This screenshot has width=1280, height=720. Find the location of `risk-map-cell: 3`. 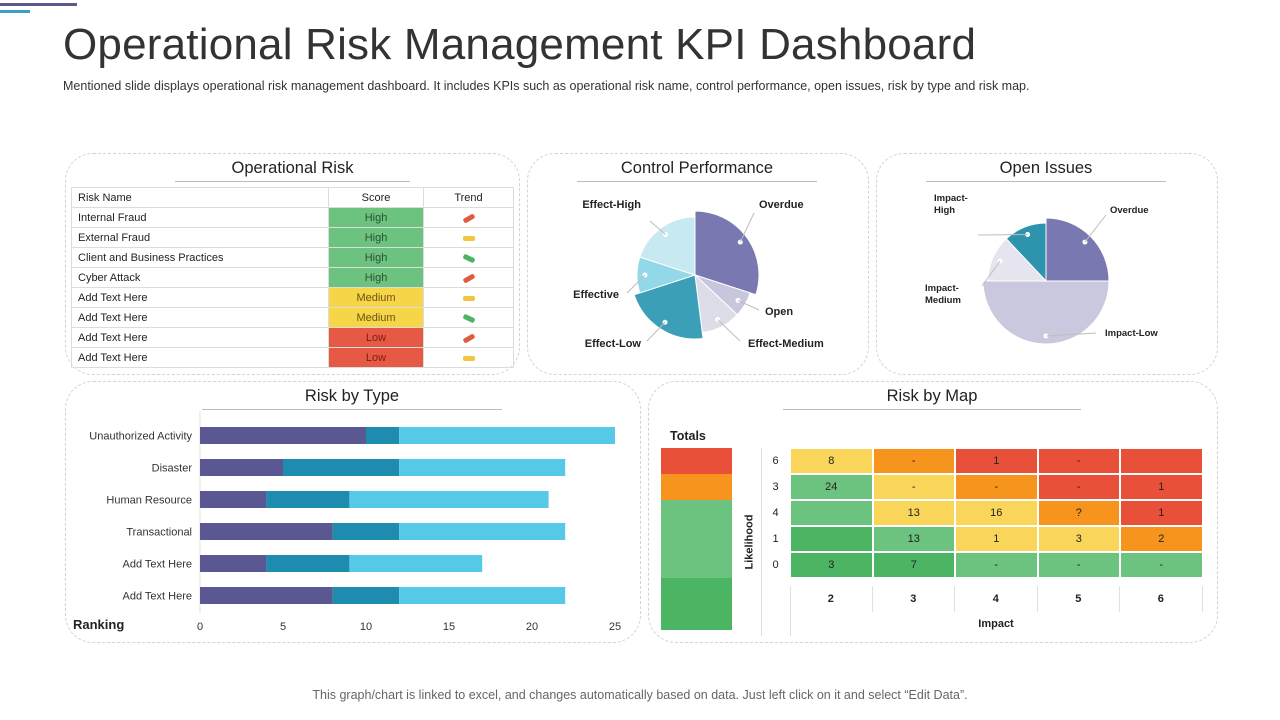

risk-map-cell: 3 is located at coordinates (1078, 539).